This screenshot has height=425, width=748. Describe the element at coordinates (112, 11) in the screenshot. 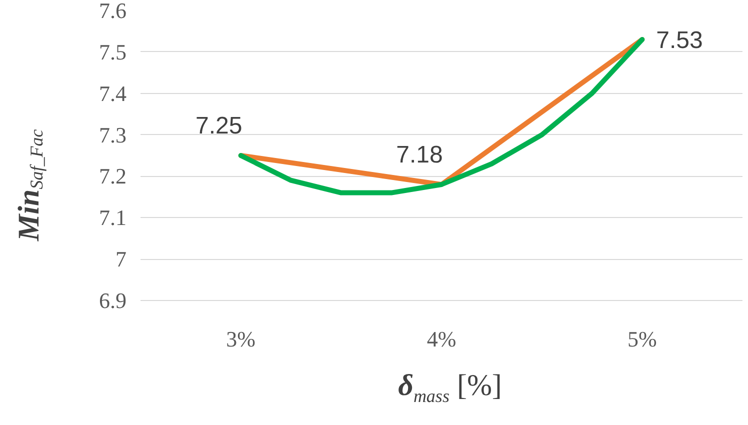

I see `y-tick-label: 7.6` at that location.